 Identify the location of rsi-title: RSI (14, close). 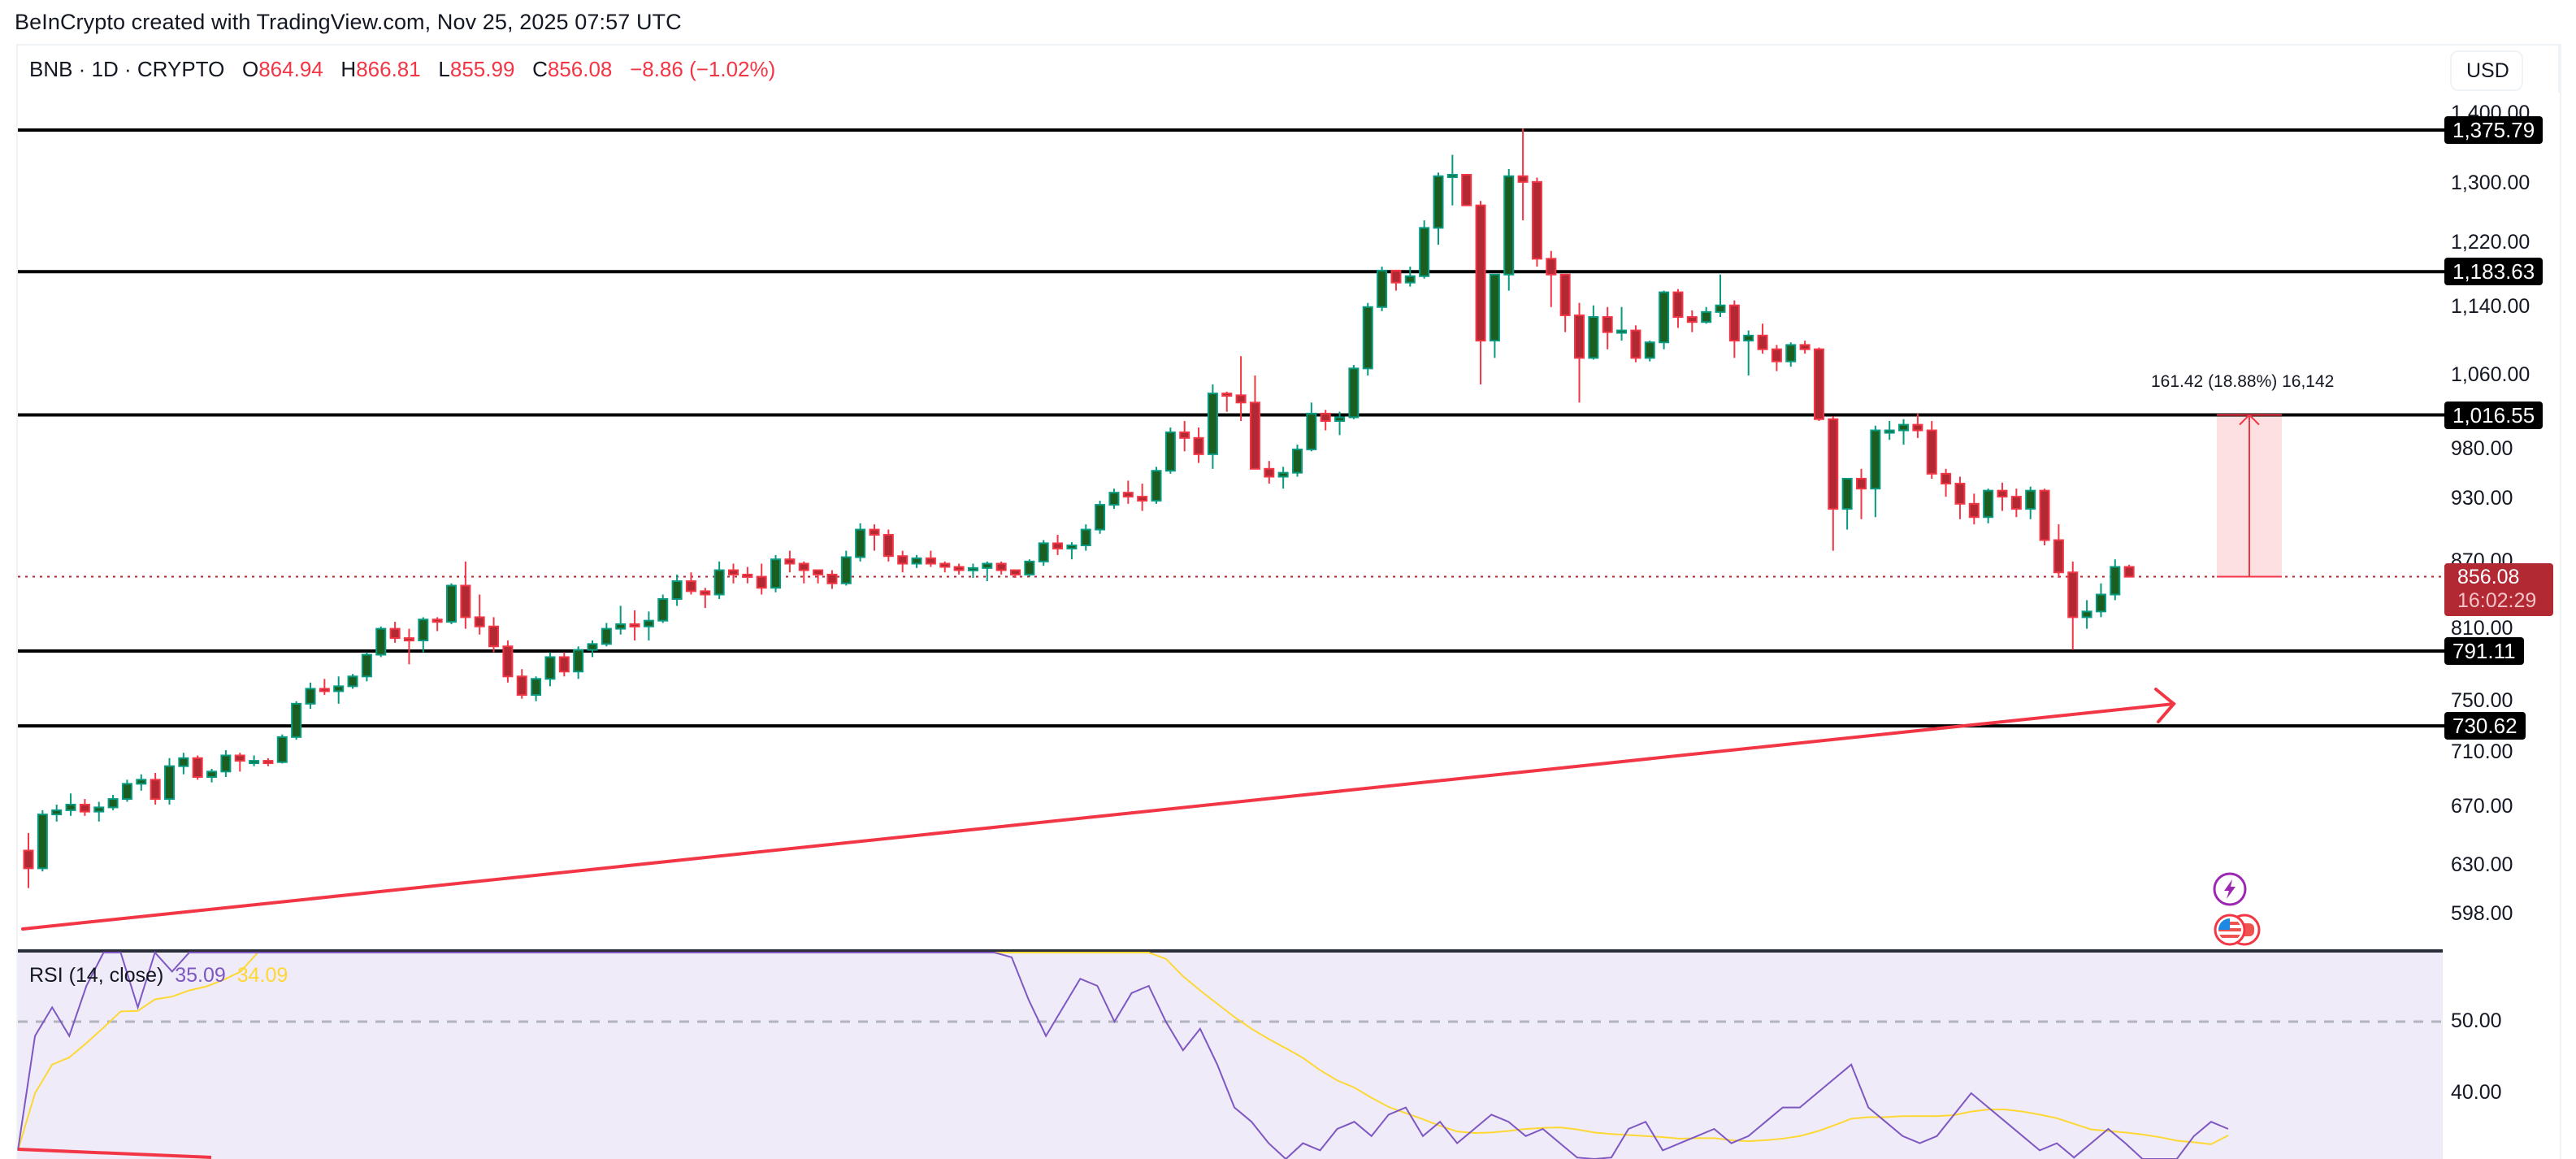
(96, 975).